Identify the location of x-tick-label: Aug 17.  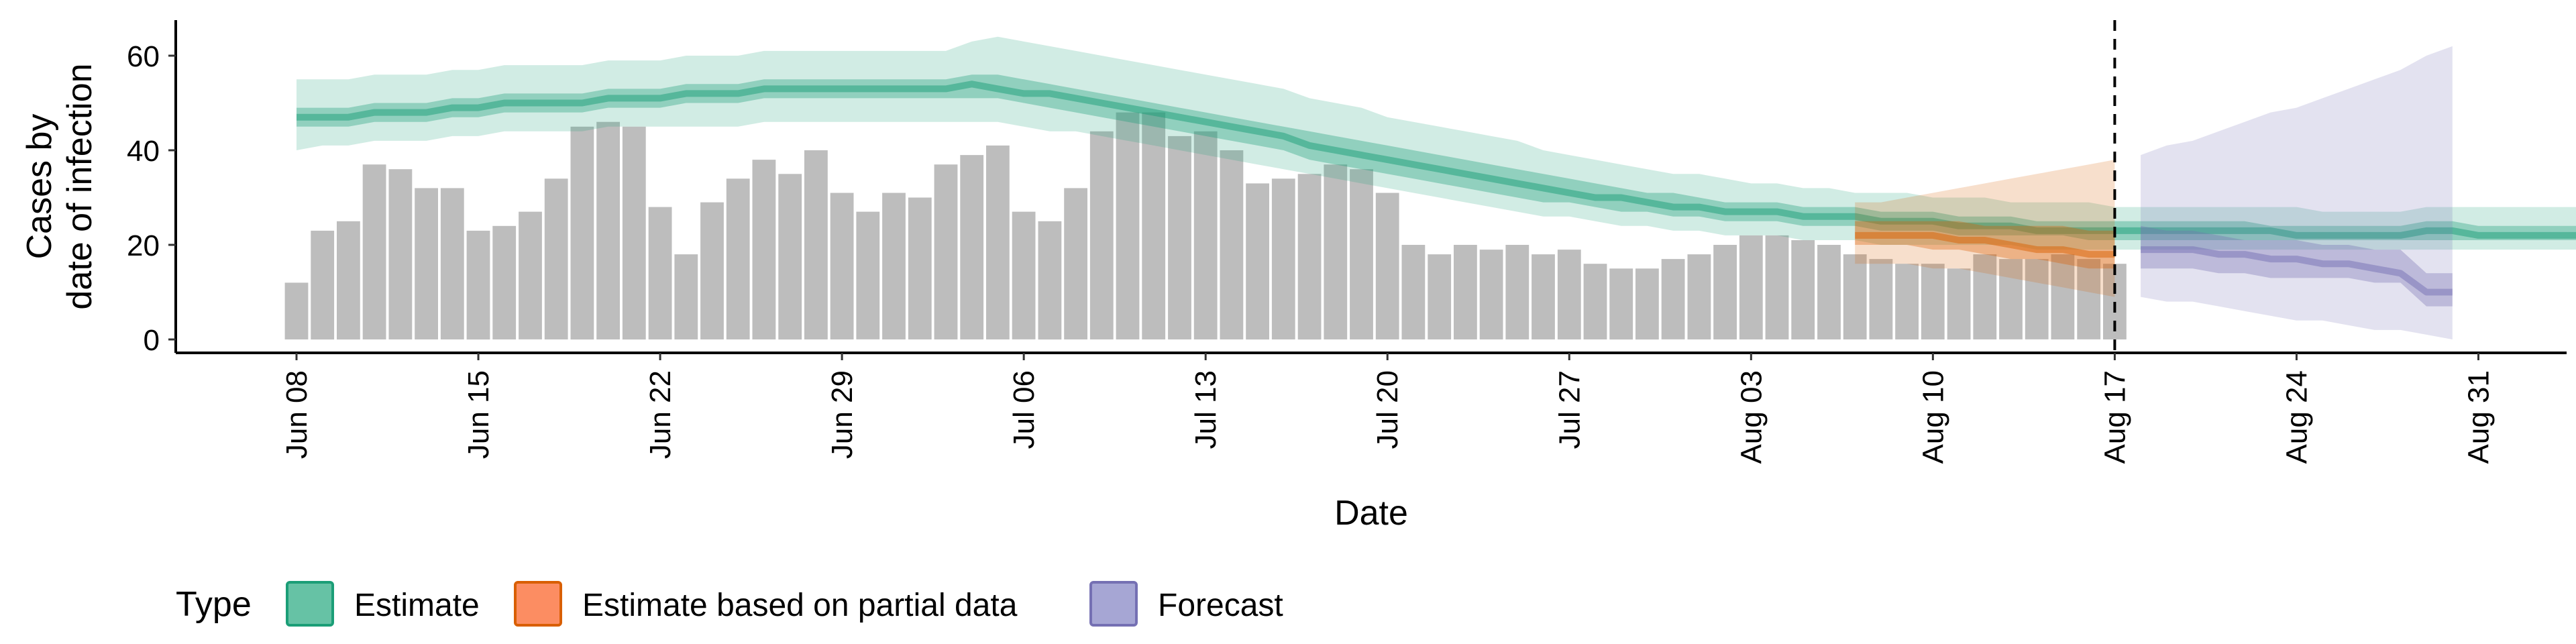
(2114, 417).